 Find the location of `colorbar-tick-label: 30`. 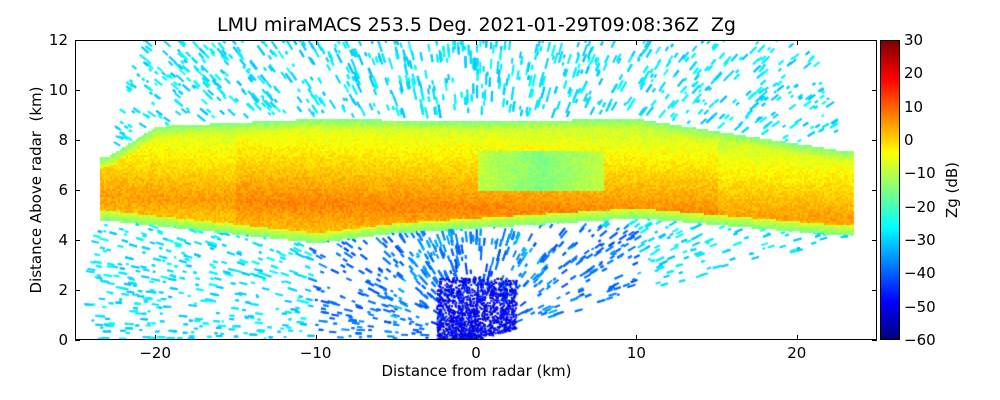

colorbar-tick-label: 30 is located at coordinates (914, 40).